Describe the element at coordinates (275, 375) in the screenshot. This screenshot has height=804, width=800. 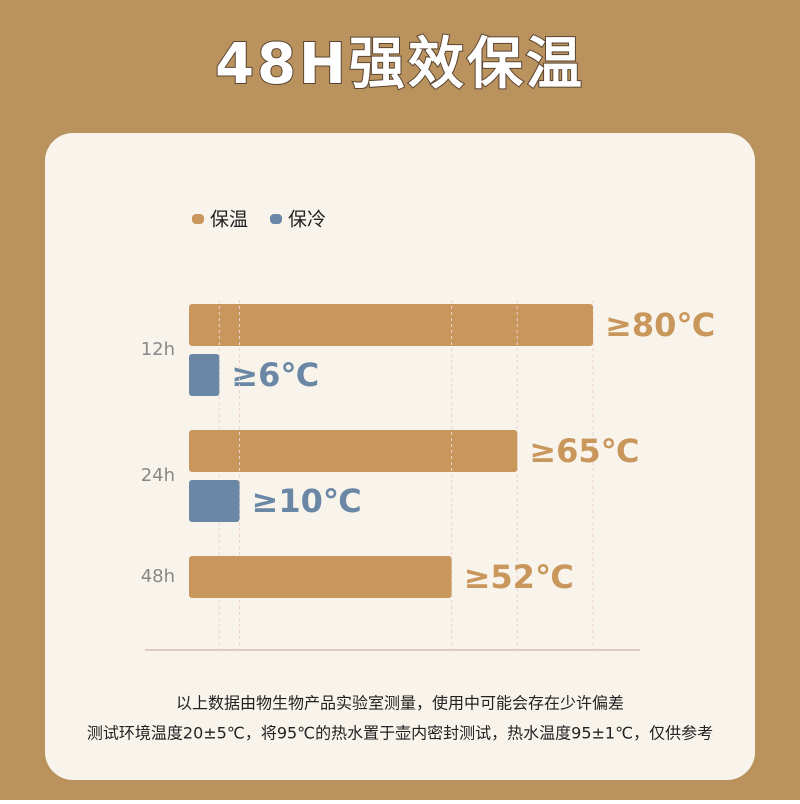
I see `value-label: ≥6℃` at that location.